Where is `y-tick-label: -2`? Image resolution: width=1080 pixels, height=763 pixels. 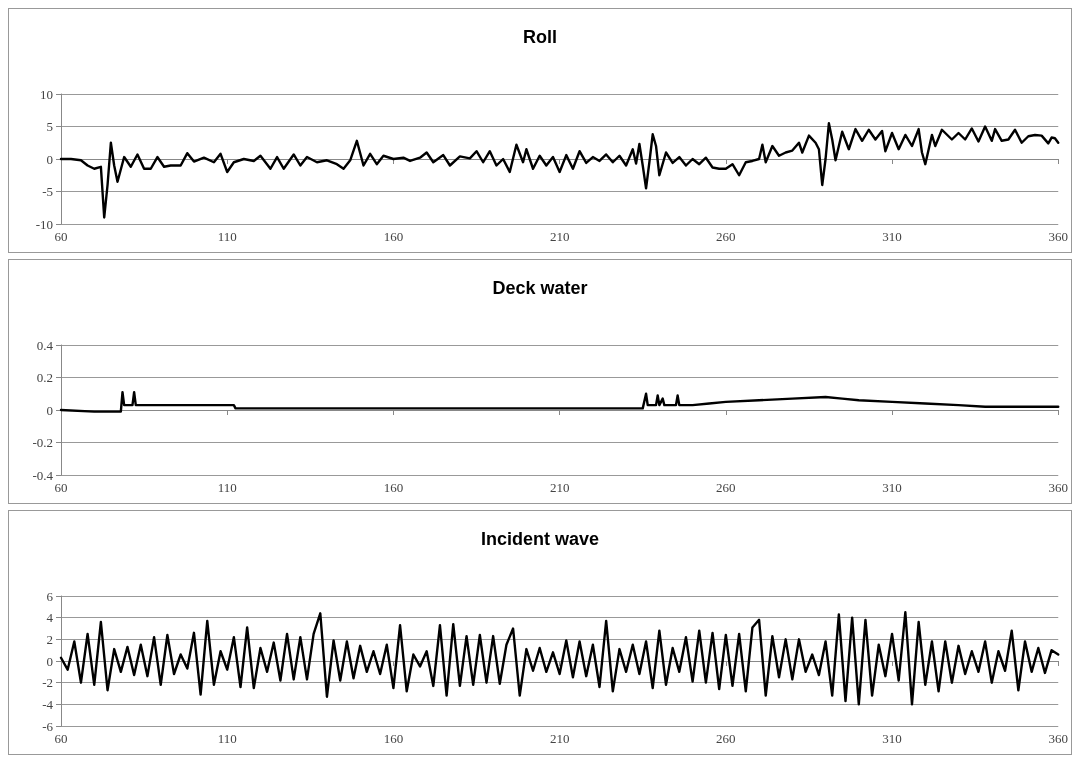
y-tick-label: -2 is located at coordinates (47, 683).